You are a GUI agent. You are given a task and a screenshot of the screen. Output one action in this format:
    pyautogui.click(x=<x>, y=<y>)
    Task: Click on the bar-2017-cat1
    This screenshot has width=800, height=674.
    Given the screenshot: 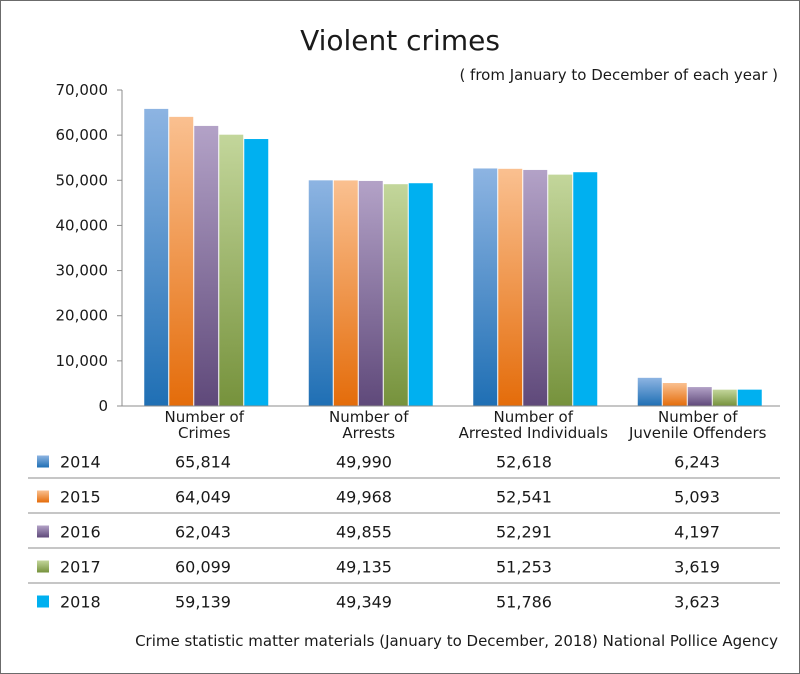 What is the action you would take?
    pyautogui.click(x=395, y=295)
    